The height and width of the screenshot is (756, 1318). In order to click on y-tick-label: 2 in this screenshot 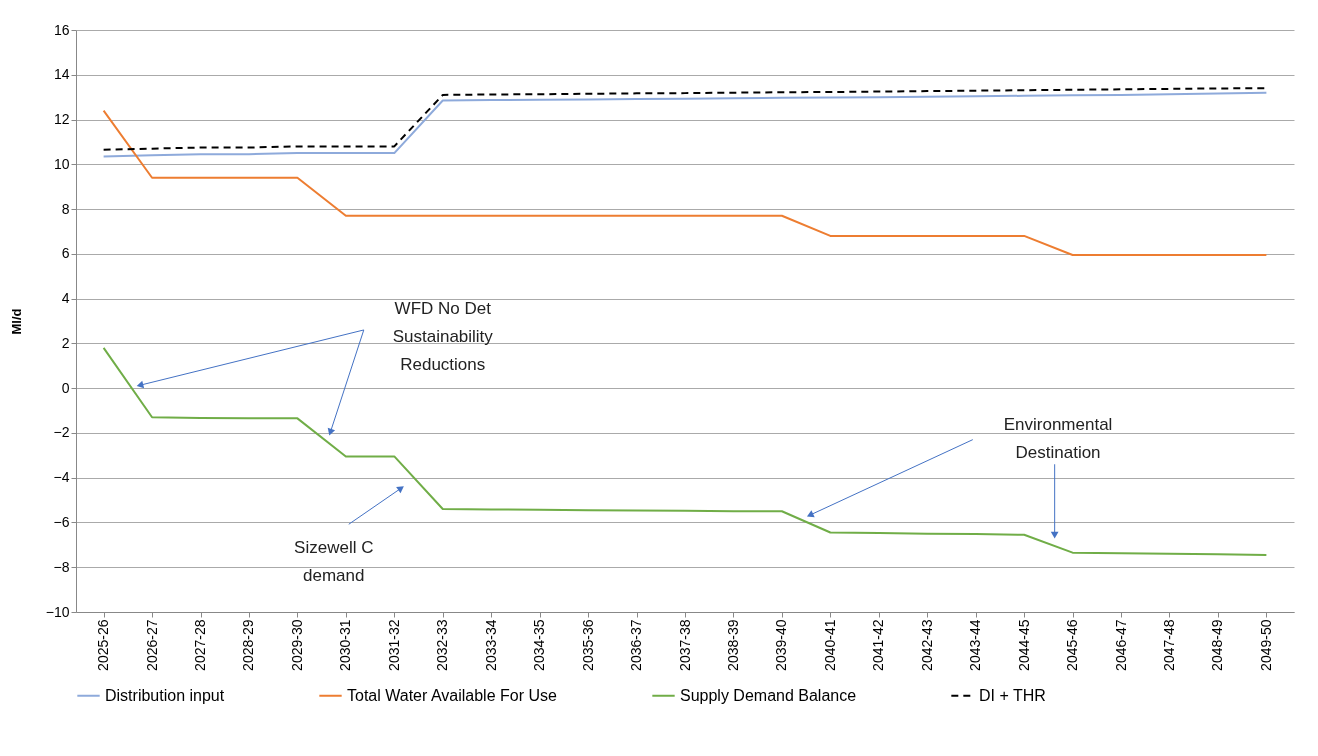, I will do `click(65, 342)`.